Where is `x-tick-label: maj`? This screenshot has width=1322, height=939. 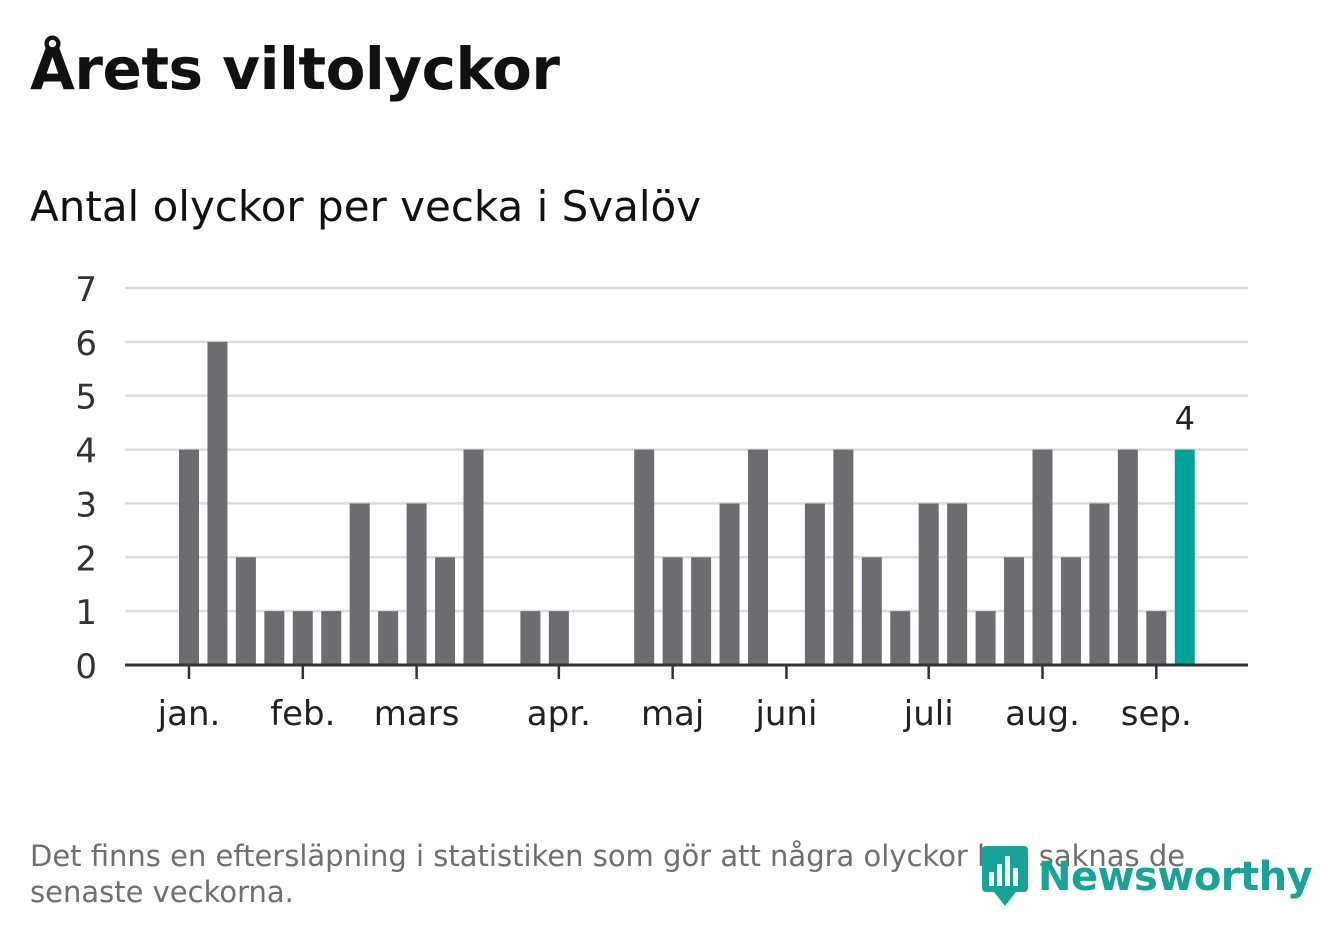
x-tick-label: maj is located at coordinates (672, 714).